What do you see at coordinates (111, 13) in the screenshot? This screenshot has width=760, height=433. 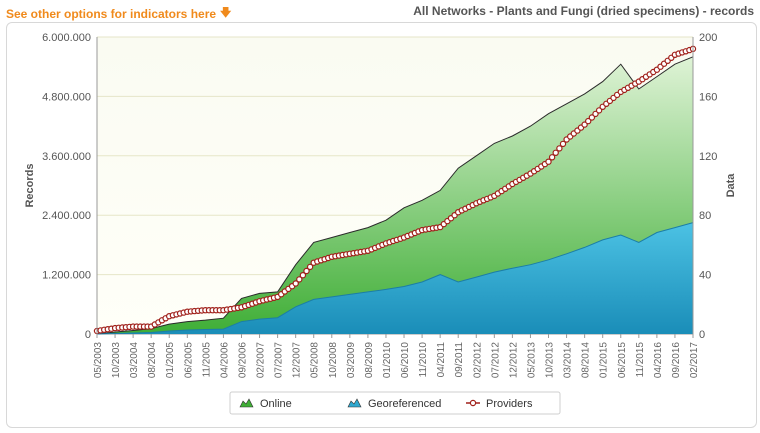 I see `other-indicators-label: See other options for indicators here` at bounding box center [111, 13].